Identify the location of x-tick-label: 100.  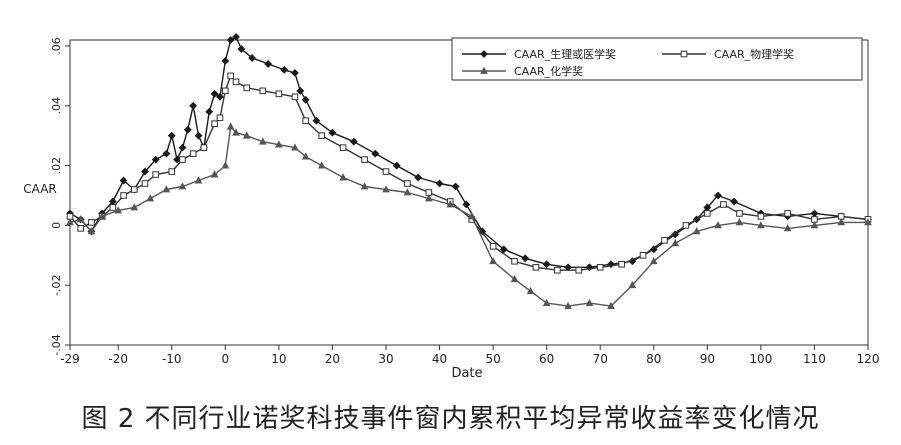
(760, 359).